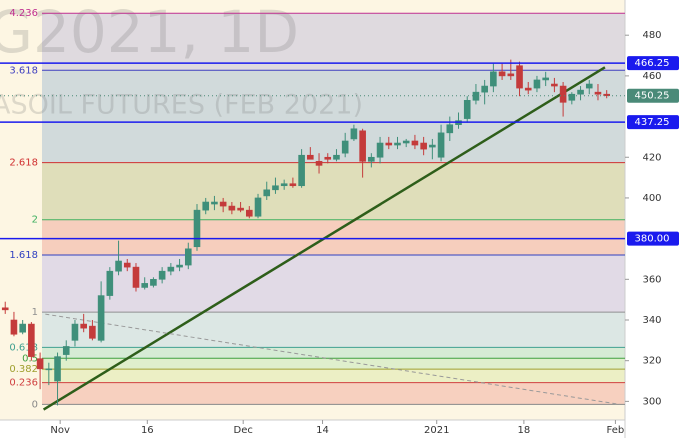  I want to click on price-label: 466.25, so click(652, 63).